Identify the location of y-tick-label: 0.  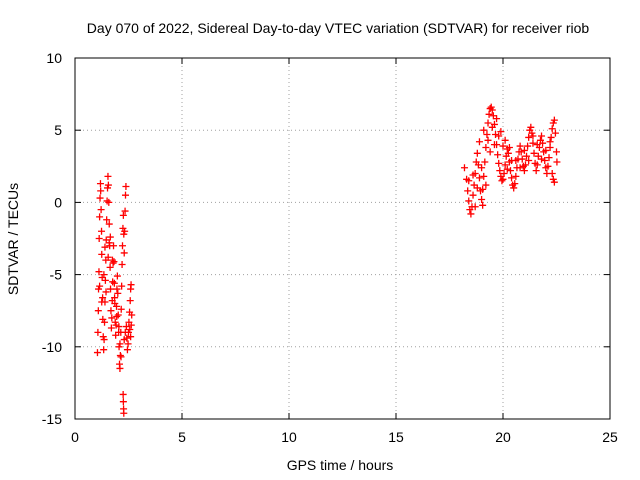
(58, 202).